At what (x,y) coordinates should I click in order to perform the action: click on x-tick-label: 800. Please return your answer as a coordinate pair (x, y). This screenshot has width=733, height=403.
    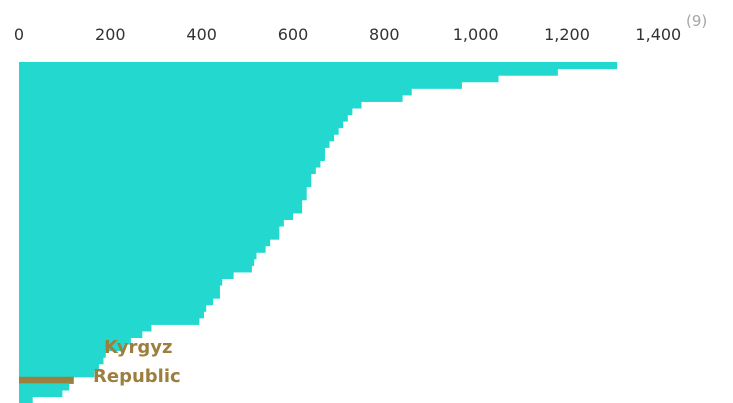
    Looking at the image, I should click on (384, 34).